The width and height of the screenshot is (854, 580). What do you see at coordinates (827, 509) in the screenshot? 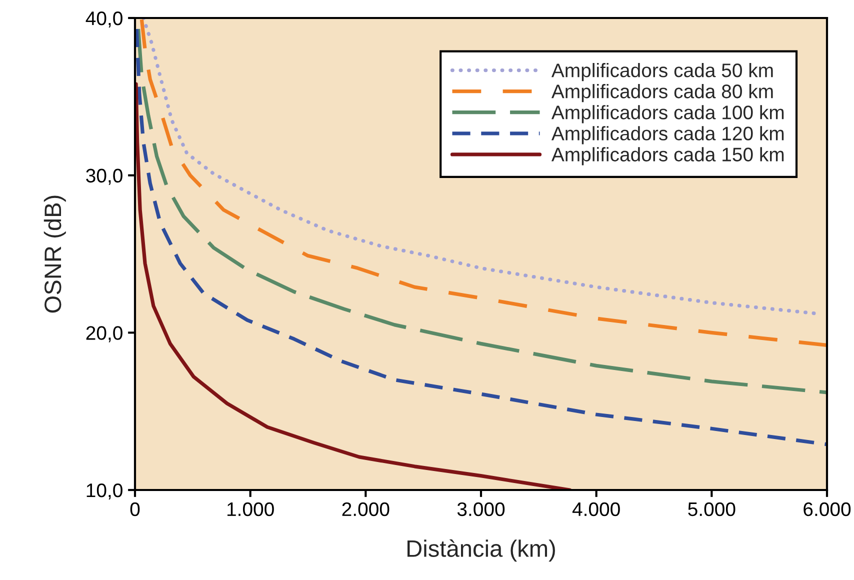
I see `x-tick-label: 6.000` at bounding box center [827, 509].